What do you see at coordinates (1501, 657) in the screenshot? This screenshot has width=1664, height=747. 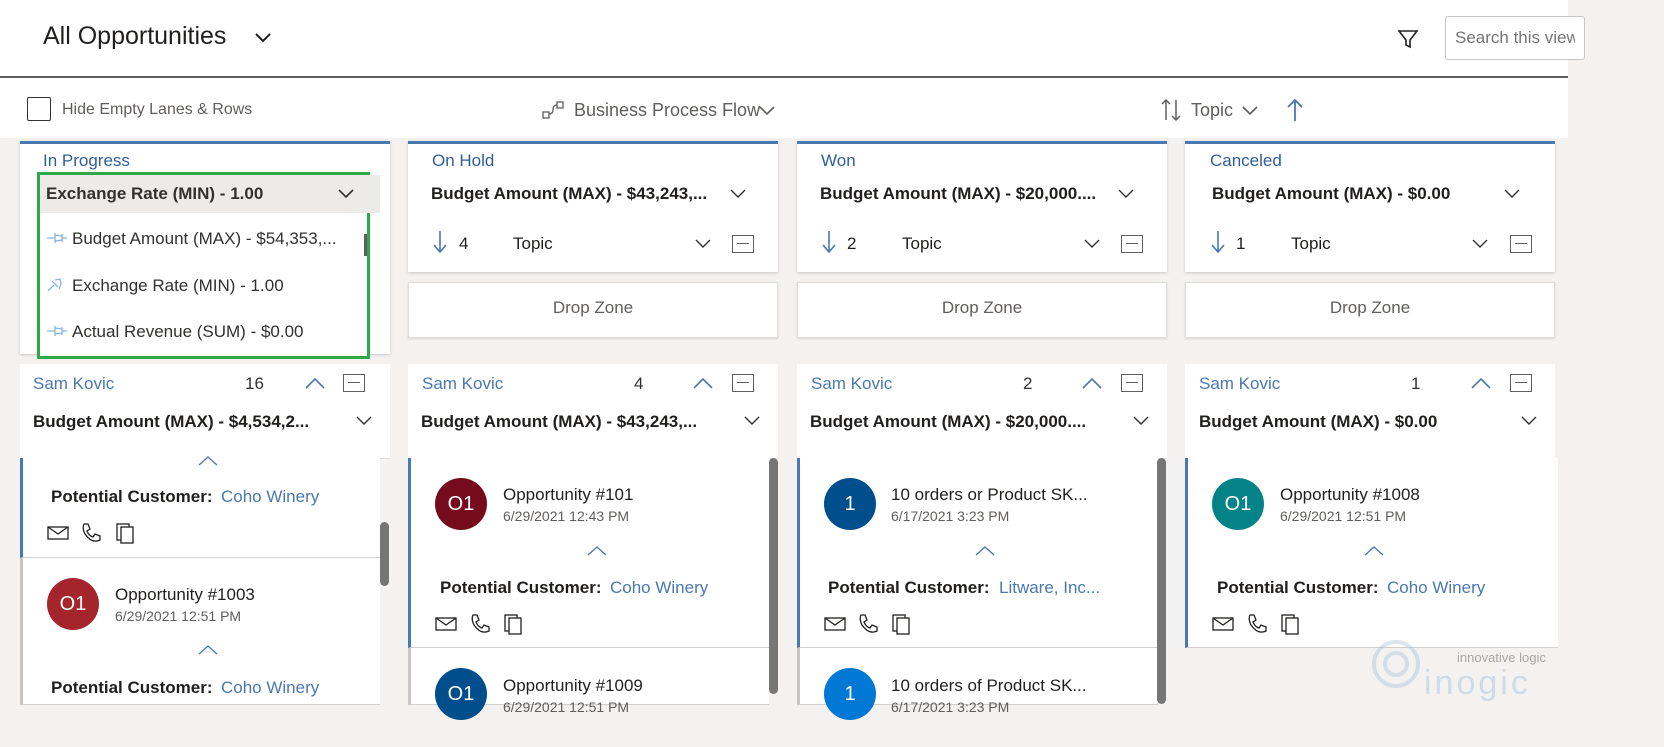 I see `watermark-tagline: innovative logic` at bounding box center [1501, 657].